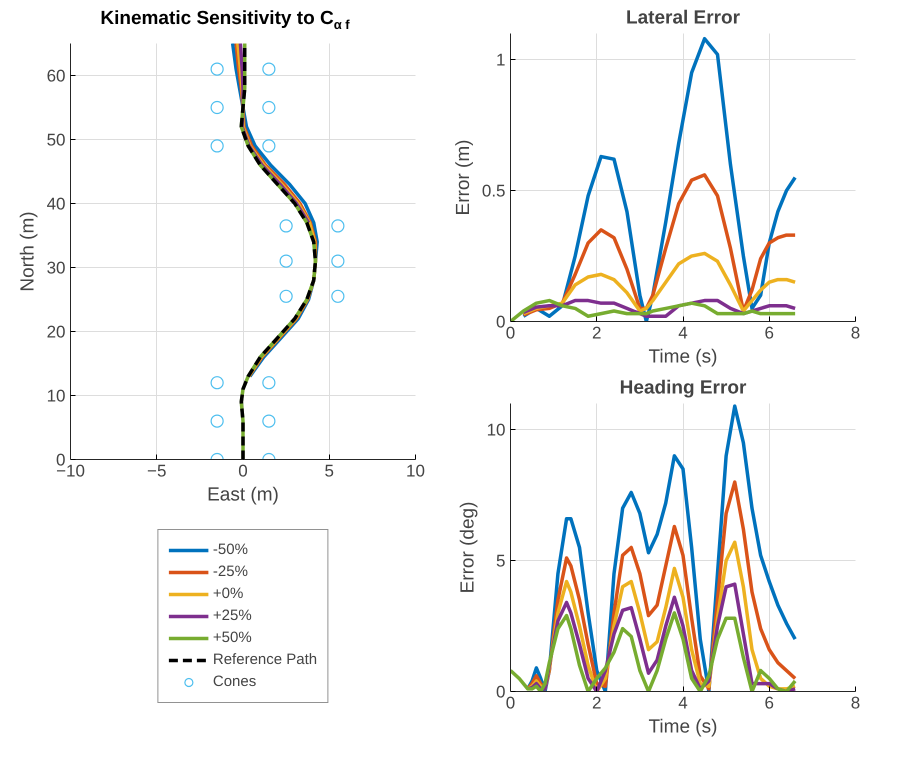 The image size is (909, 765). What do you see at coordinates (683, 388) in the screenshot?
I see `chart-title: Heading Error` at bounding box center [683, 388].